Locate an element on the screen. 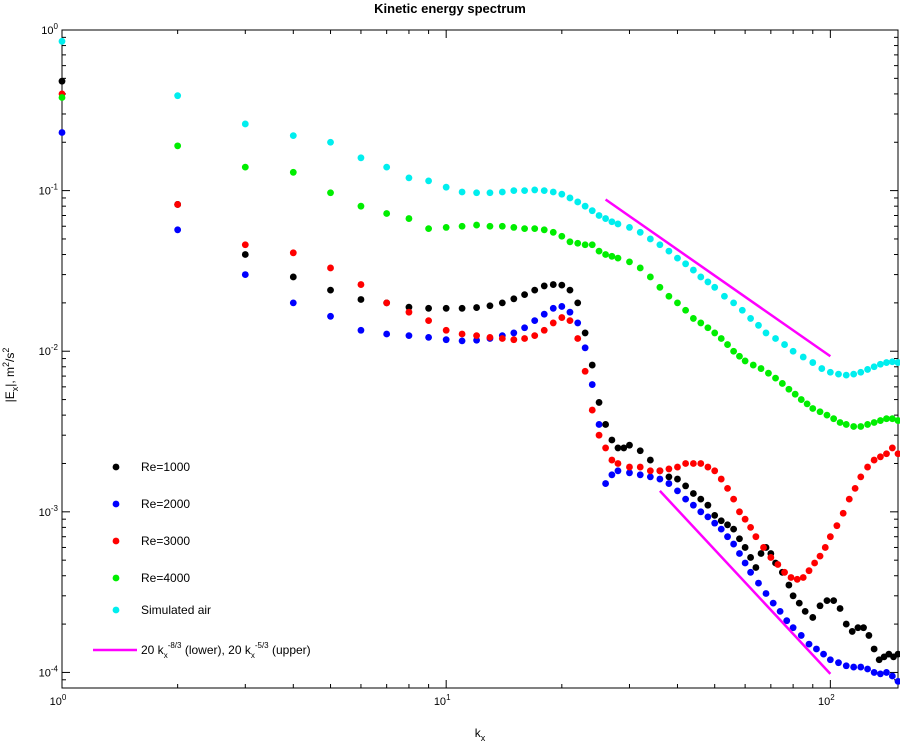 The width and height of the screenshot is (900, 747). y-tick-label: 10-2 is located at coordinates (49, 350).